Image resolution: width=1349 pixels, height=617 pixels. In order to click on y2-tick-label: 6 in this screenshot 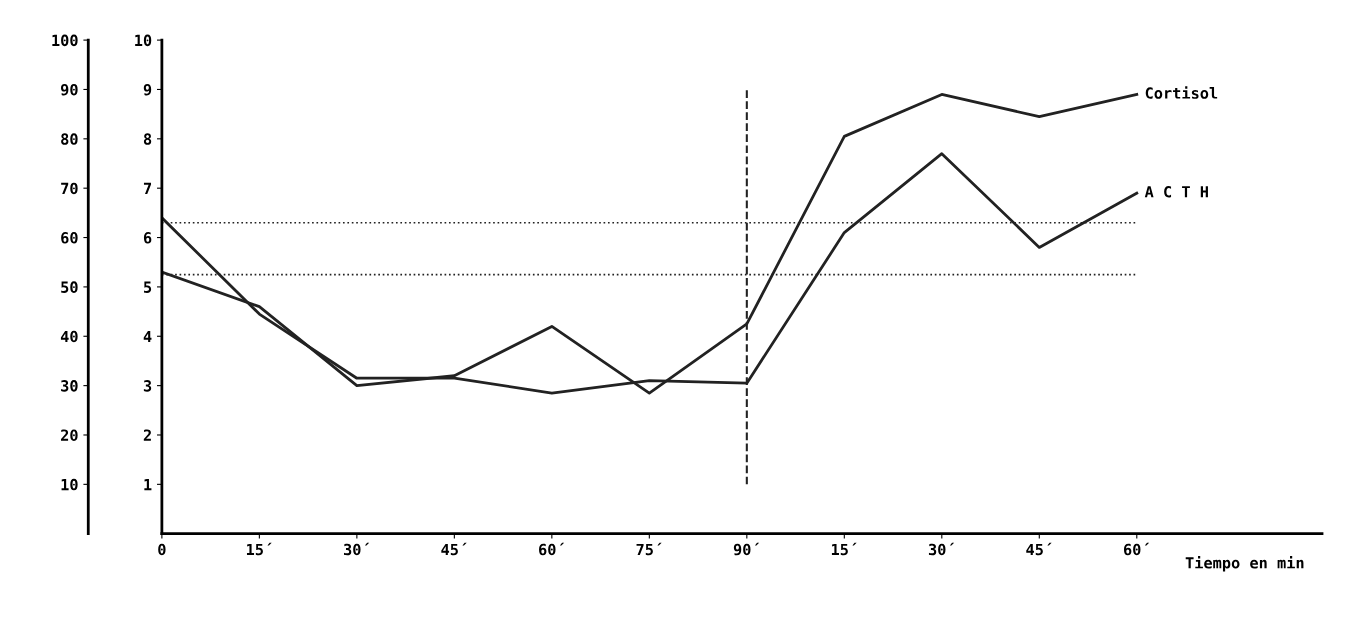, I will do `click(147, 238)`.